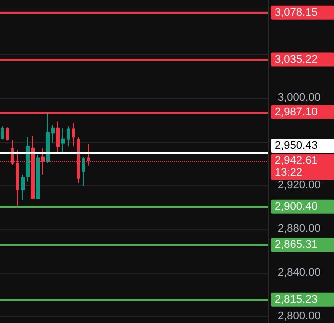 The height and width of the screenshot is (323, 334). I want to click on ref-line-label: 2,987.10, so click(296, 112).